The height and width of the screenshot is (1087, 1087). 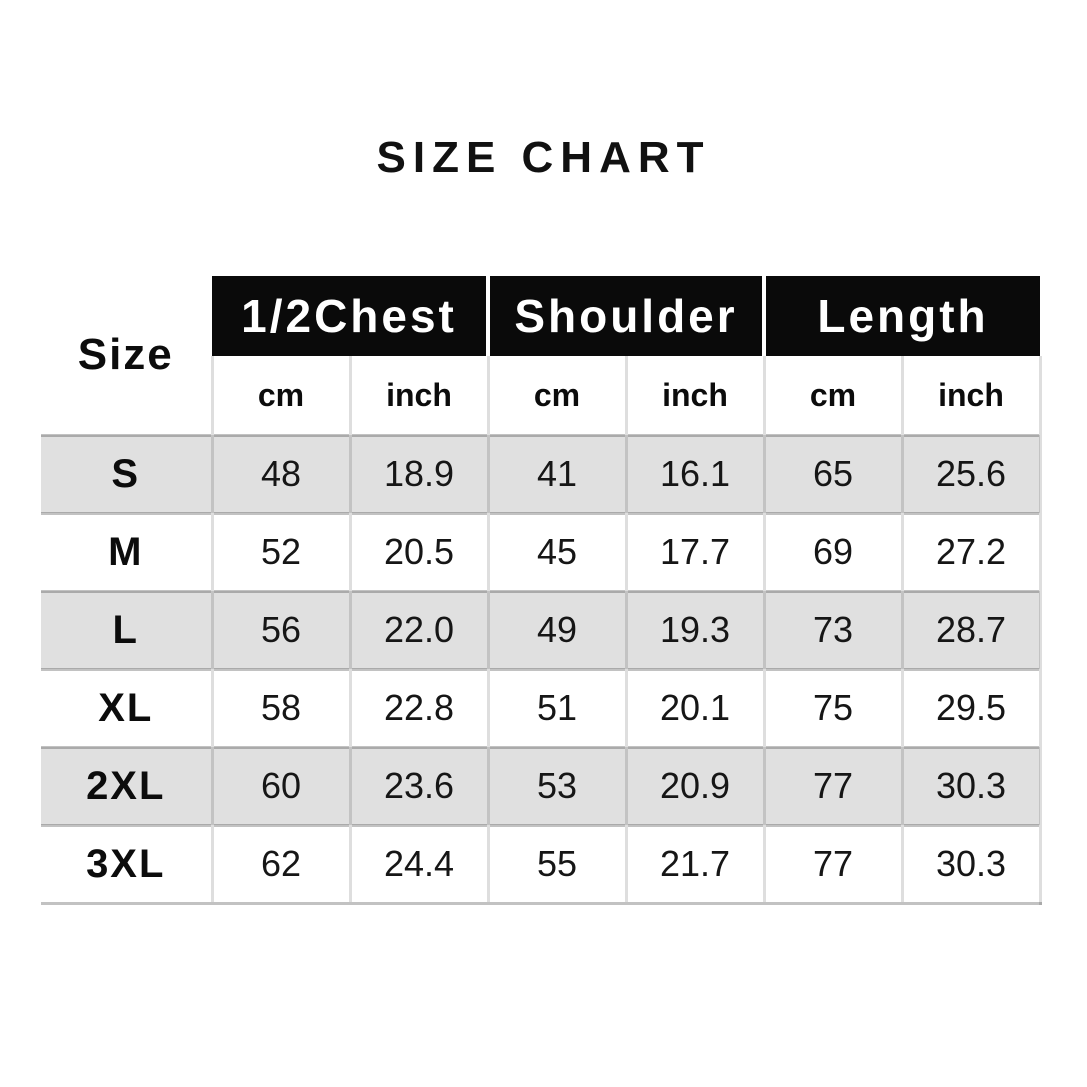 What do you see at coordinates (418, 864) in the screenshot?
I see `value-cell: 24.4` at bounding box center [418, 864].